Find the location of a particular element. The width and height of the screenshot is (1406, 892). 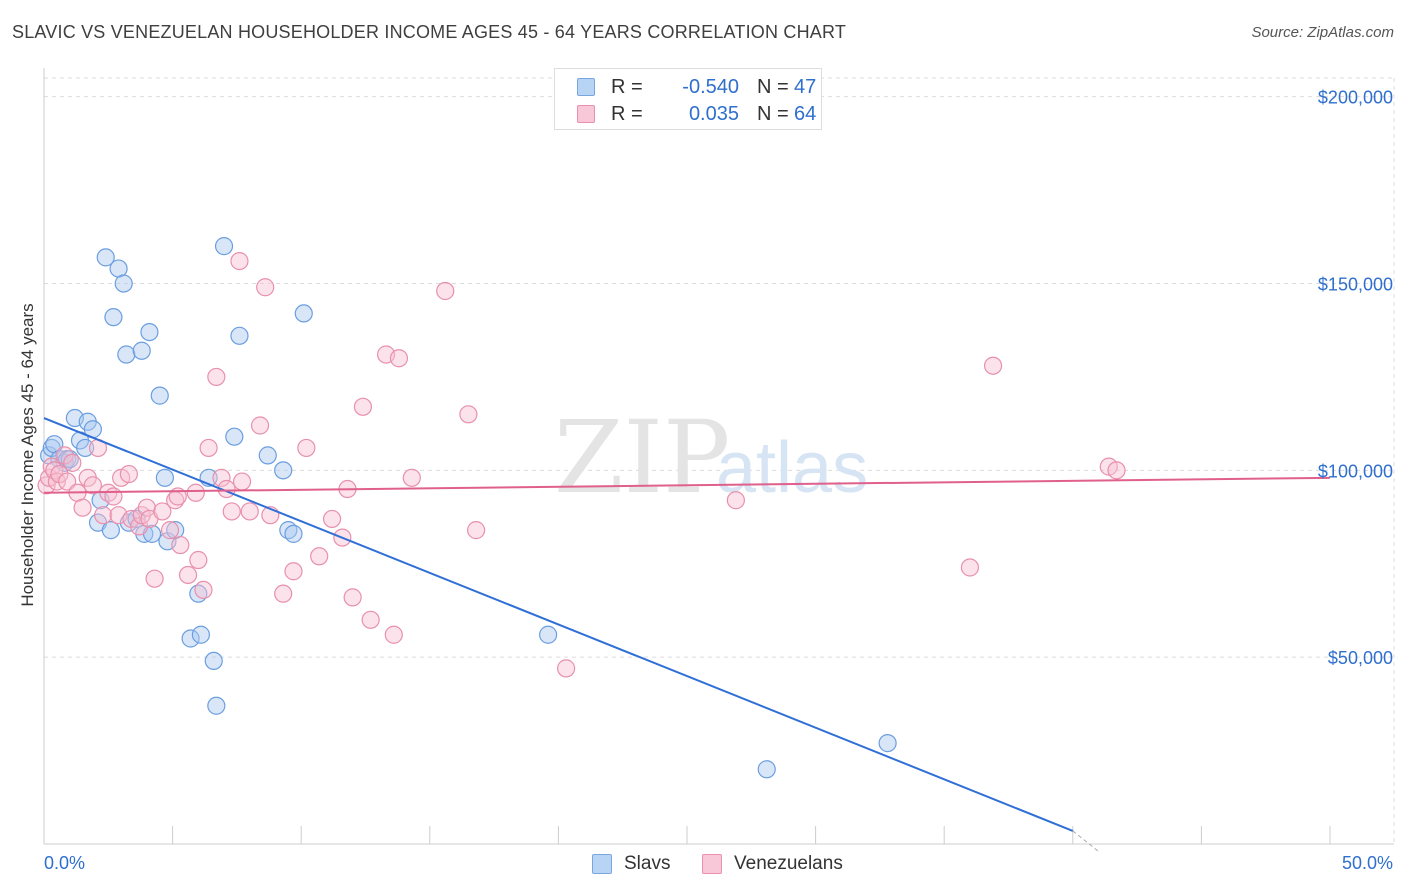

stats-n-value: 64 is located at coordinates (805, 114).